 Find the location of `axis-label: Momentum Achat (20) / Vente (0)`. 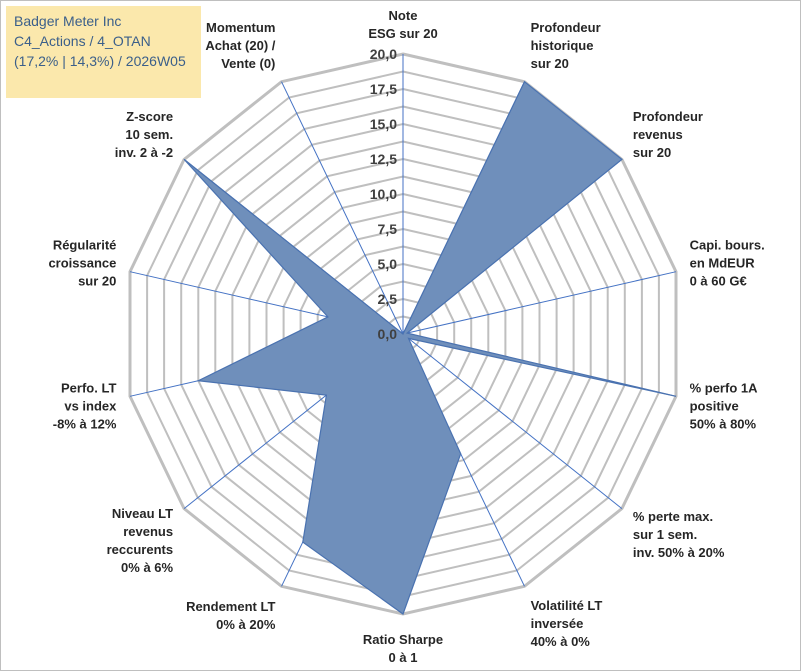

axis-label: Momentum Achat (20) / Vente (0) is located at coordinates (240, 45).